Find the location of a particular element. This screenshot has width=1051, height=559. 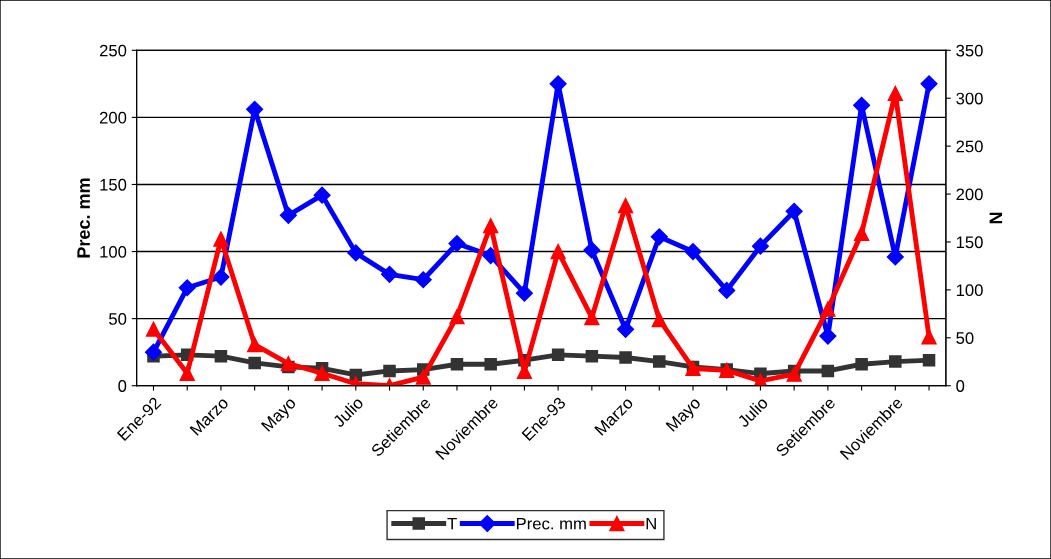

y2-axis-title: N is located at coordinates (996, 218).